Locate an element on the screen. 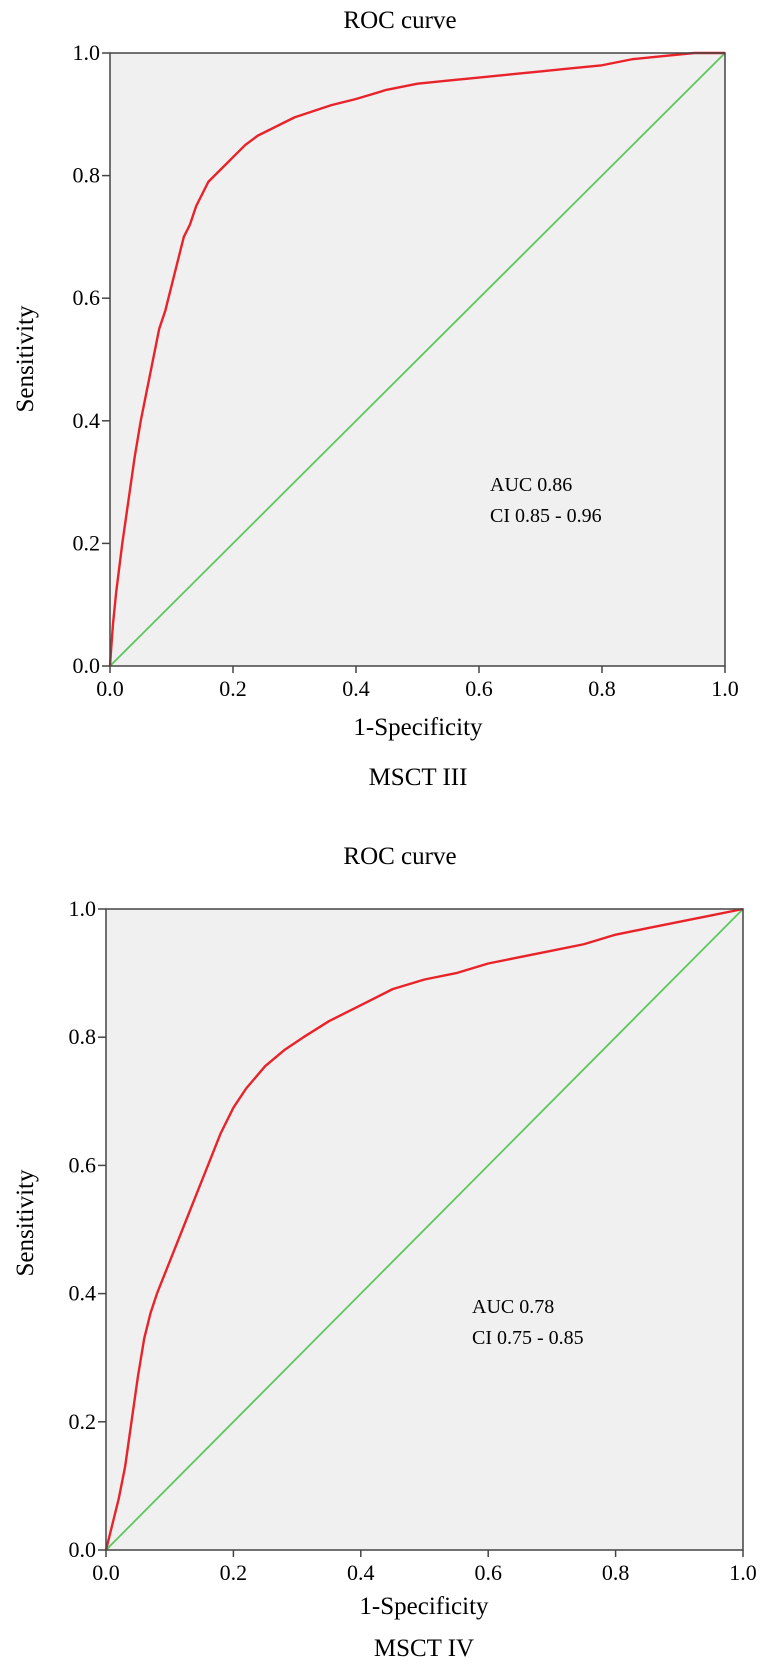 This screenshot has width=766, height=1664. ci-annotation: CI 0.85 - 0.96 is located at coordinates (546, 516).